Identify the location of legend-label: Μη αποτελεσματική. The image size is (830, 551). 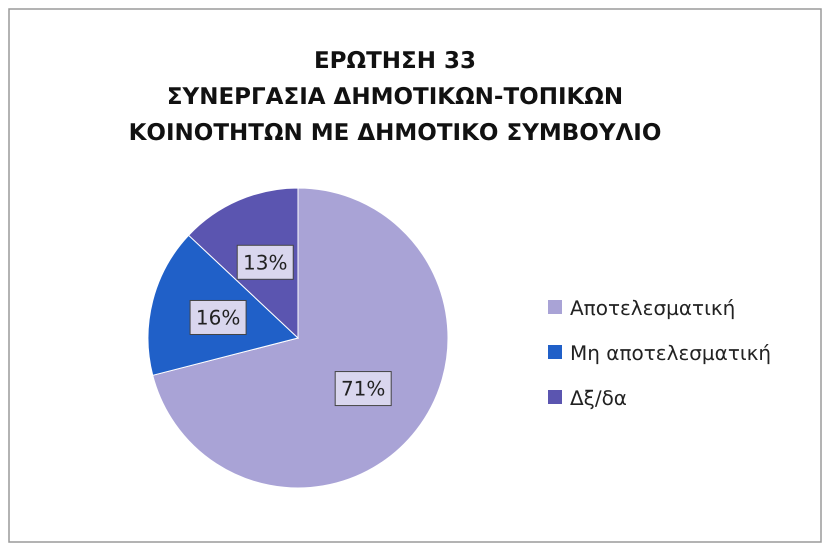
(671, 353).